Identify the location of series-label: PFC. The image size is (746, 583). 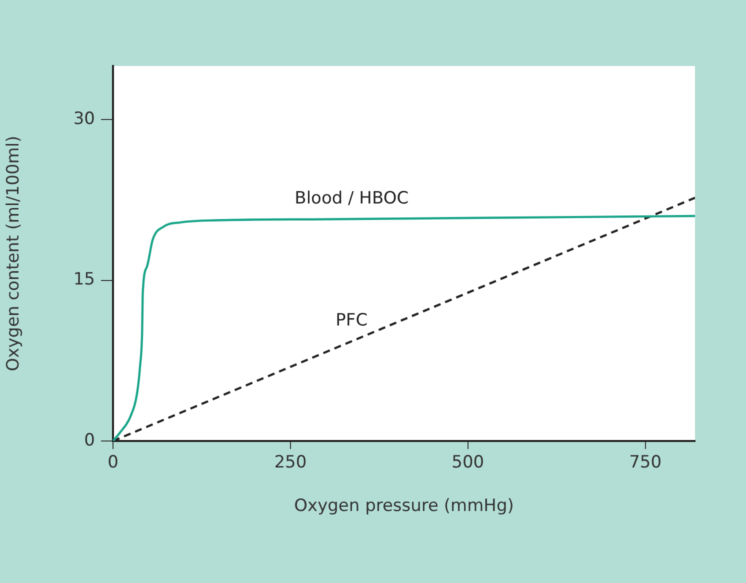
(352, 320).